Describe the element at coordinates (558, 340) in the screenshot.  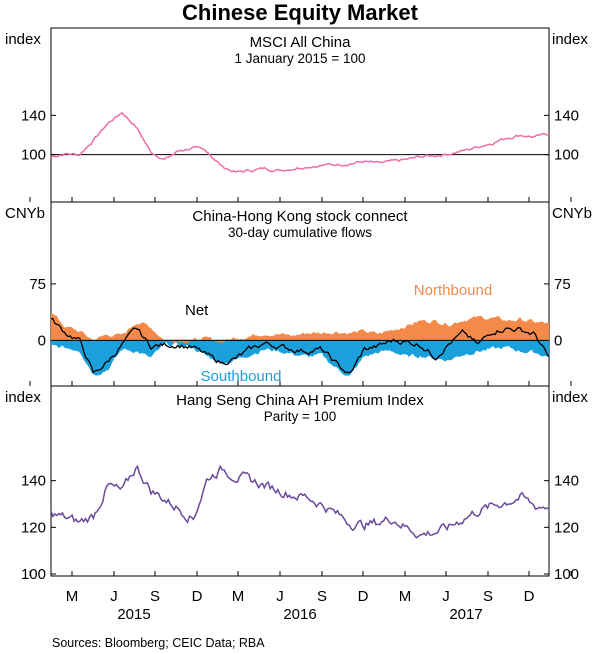
I see `y-tick-label-right: 0` at that location.